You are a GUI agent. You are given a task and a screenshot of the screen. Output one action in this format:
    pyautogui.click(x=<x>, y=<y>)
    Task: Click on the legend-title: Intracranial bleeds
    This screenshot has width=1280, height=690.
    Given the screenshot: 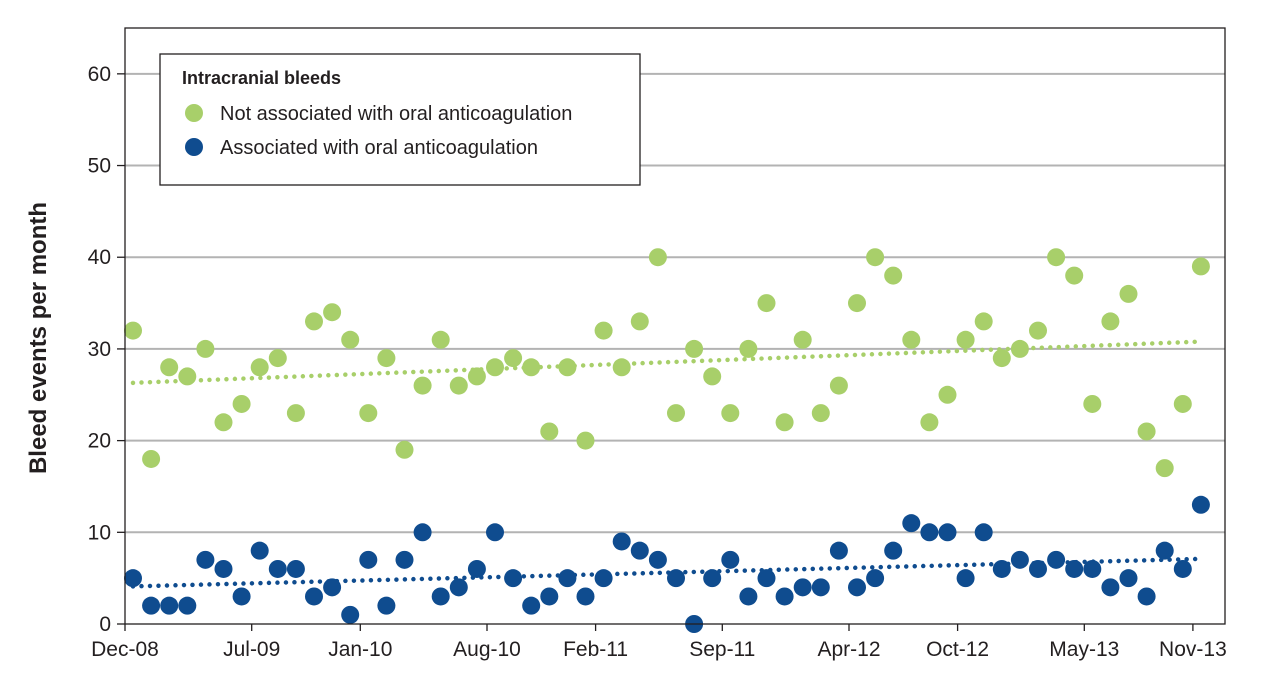 What is the action you would take?
    pyautogui.click(x=261, y=78)
    